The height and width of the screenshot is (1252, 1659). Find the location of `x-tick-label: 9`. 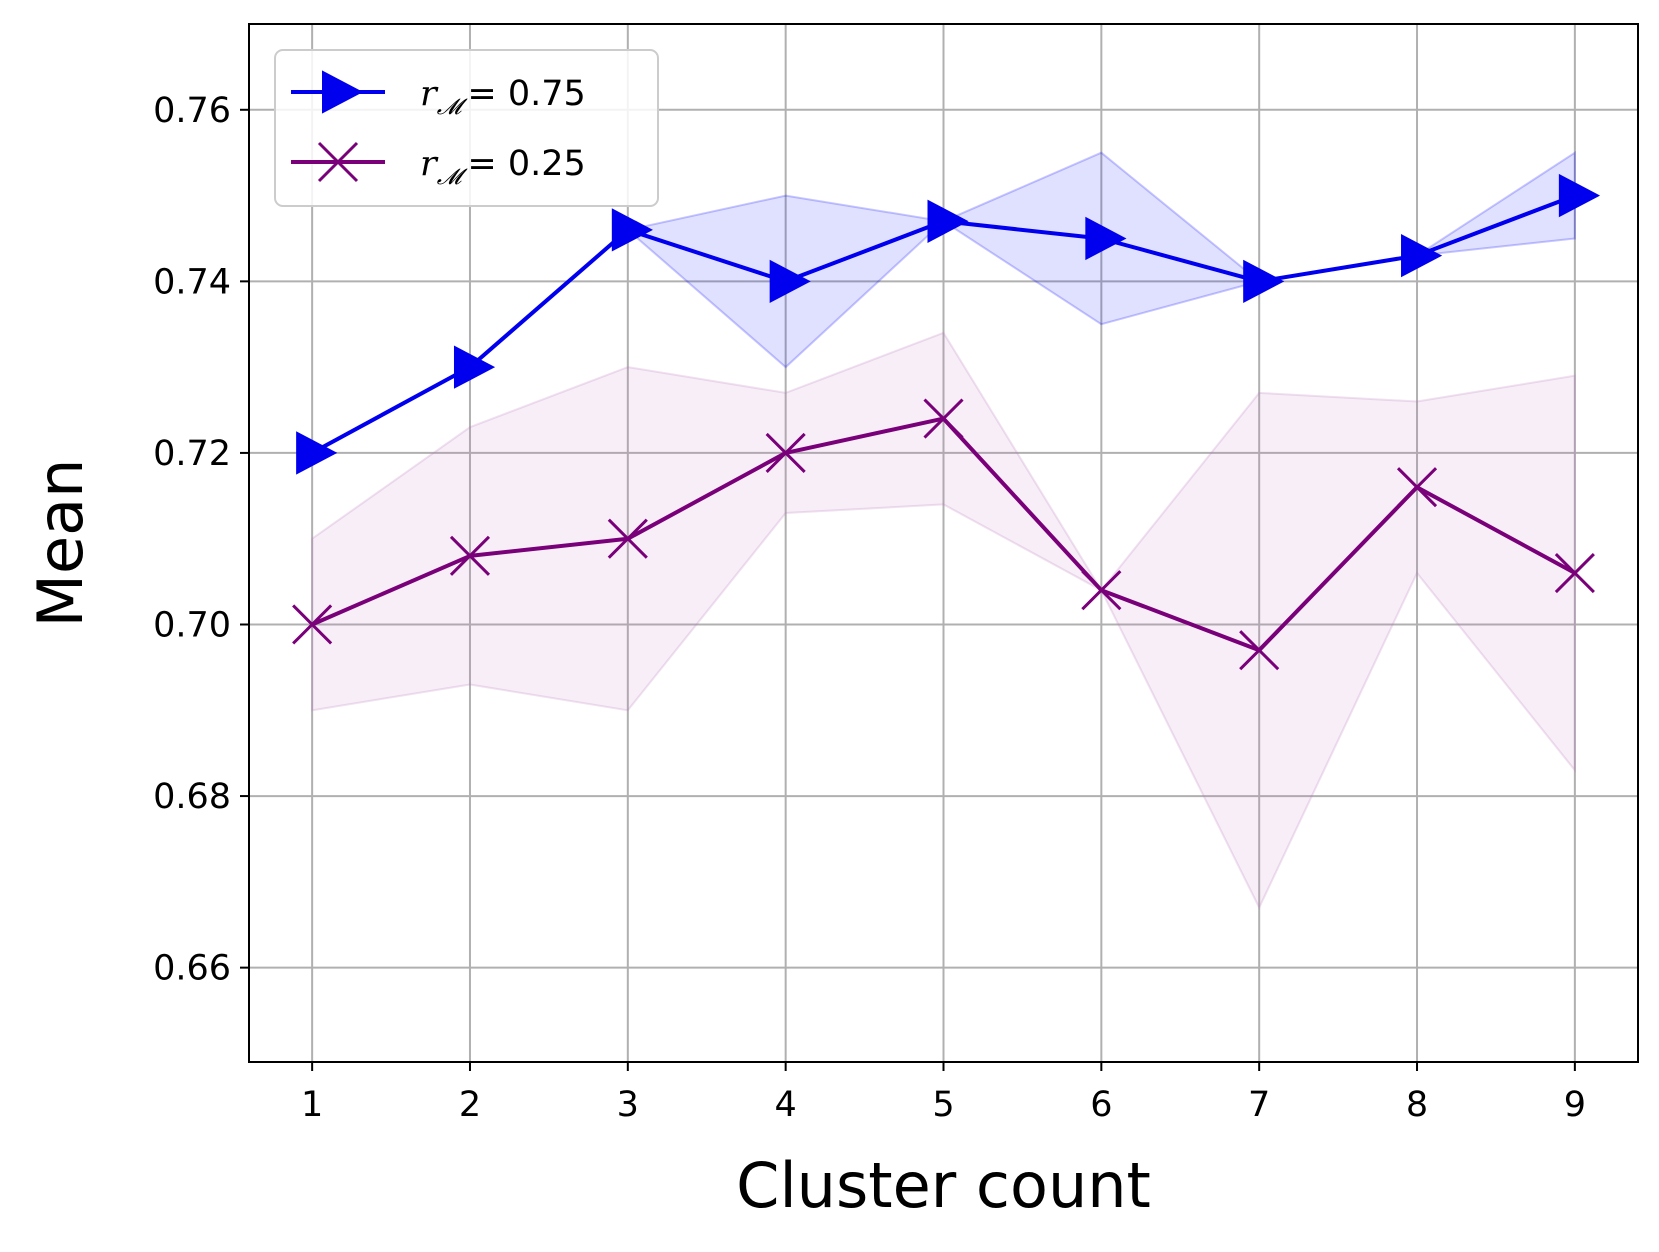

x-tick-label: 9 is located at coordinates (1575, 1105).